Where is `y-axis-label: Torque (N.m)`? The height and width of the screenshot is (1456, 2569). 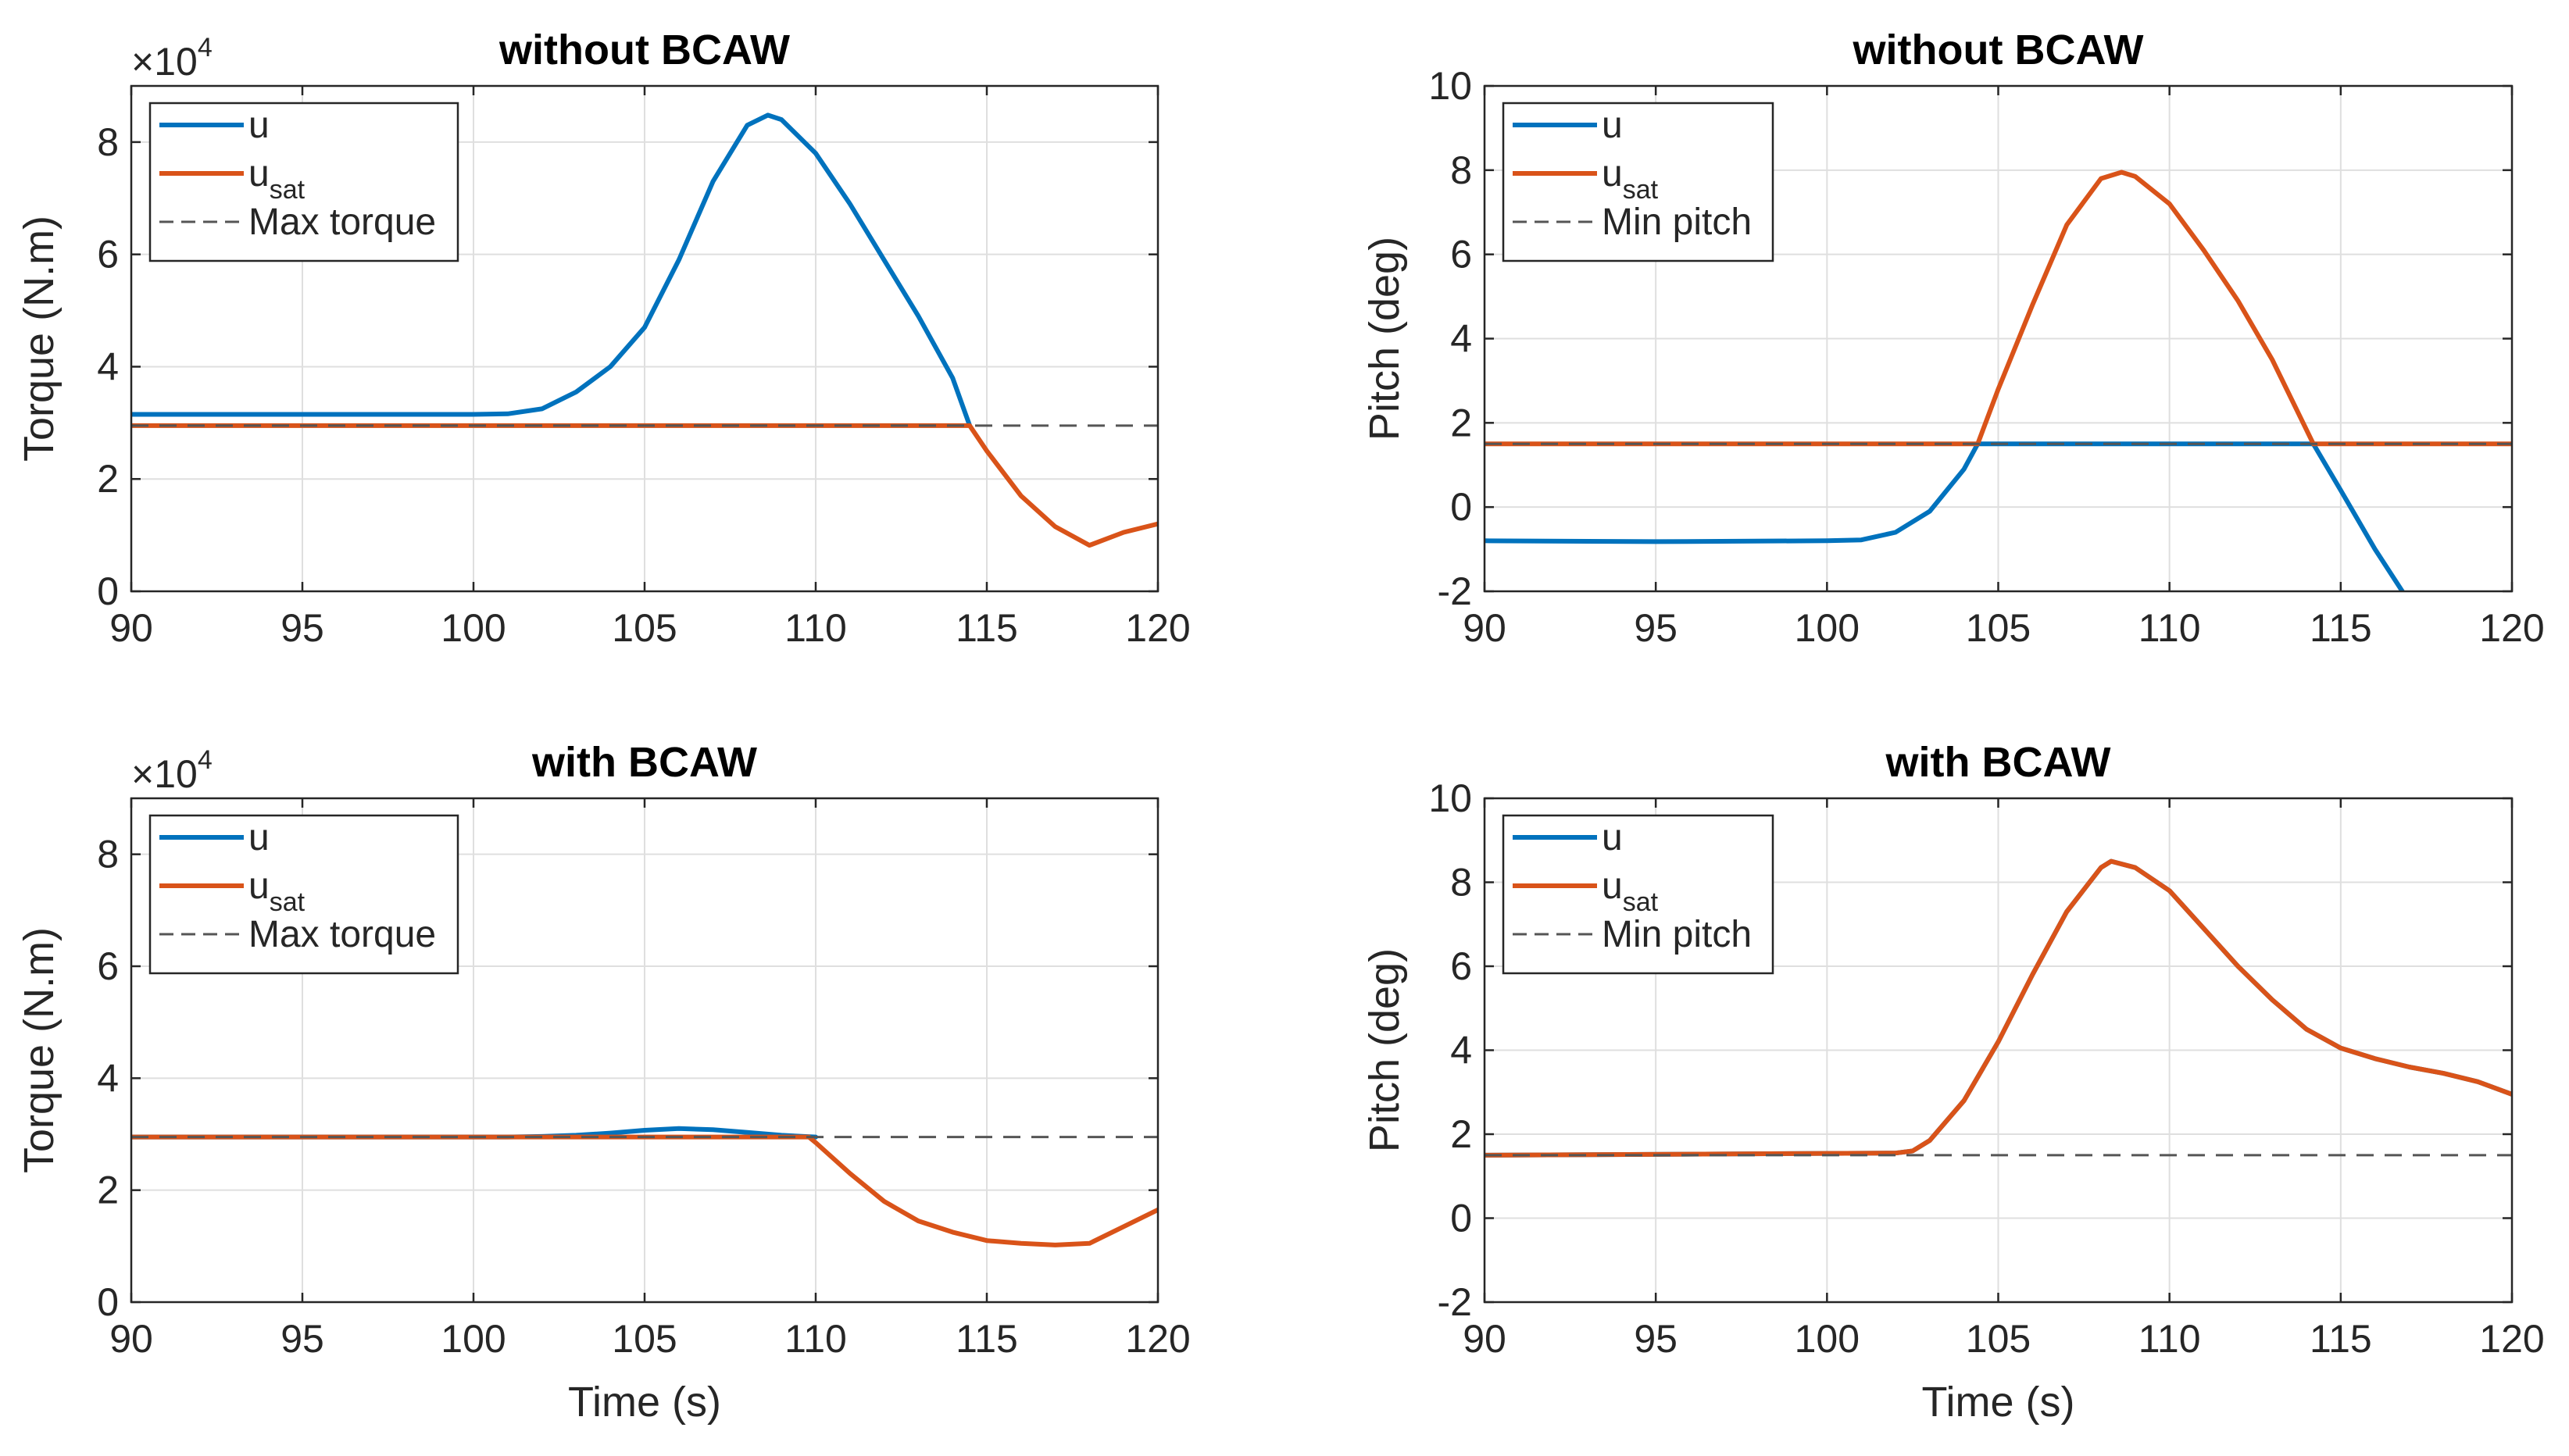
y-axis-label: Torque (N.m) is located at coordinates (39, 1050).